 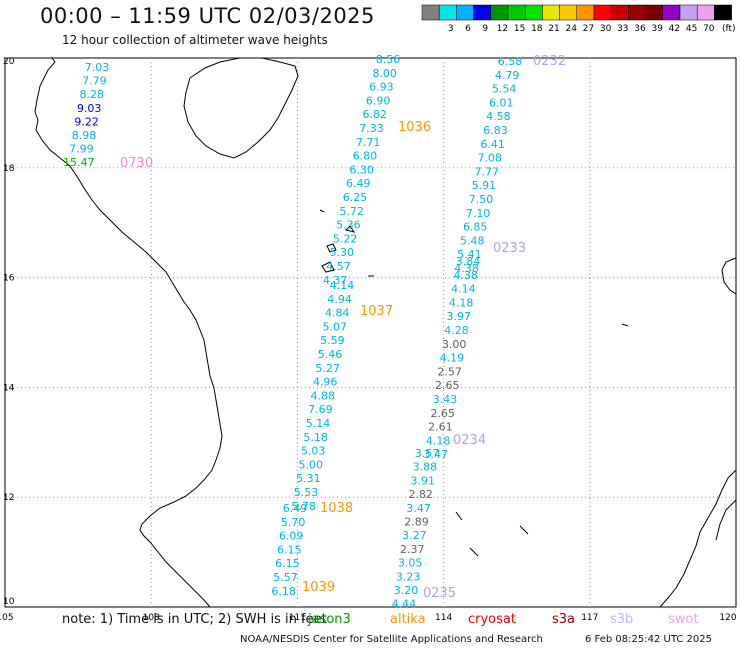 What do you see at coordinates (571, 29) in the screenshot?
I see `legend-label: 24` at bounding box center [571, 29].